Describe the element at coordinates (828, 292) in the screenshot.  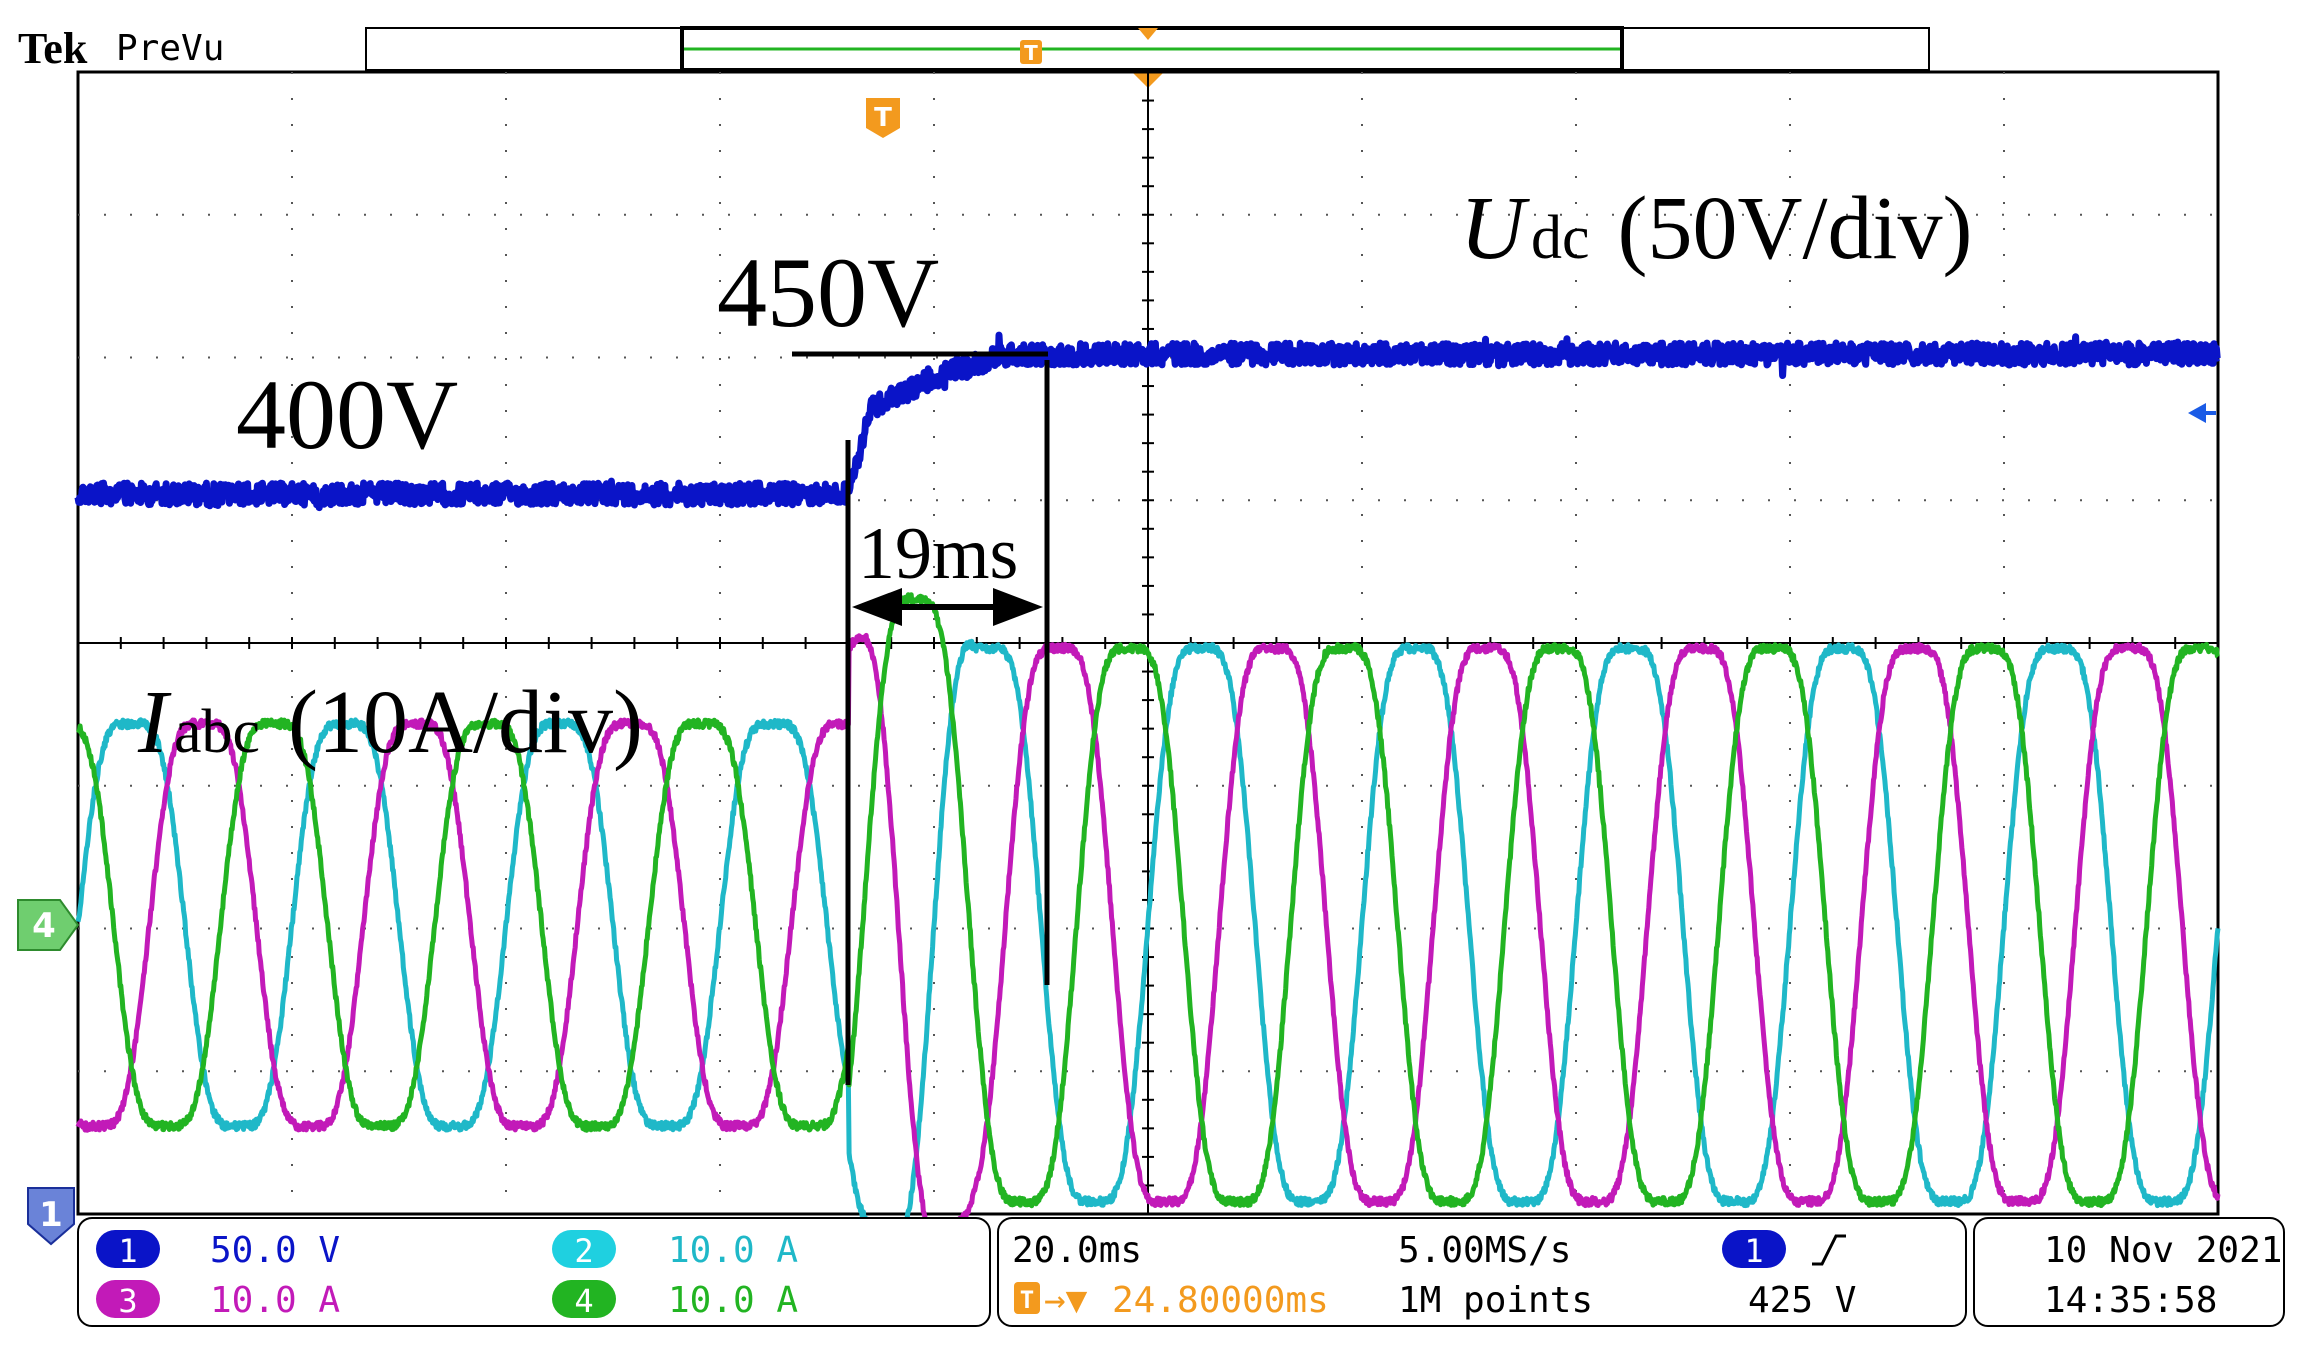
I see `voltage-450-label: 450V` at that location.